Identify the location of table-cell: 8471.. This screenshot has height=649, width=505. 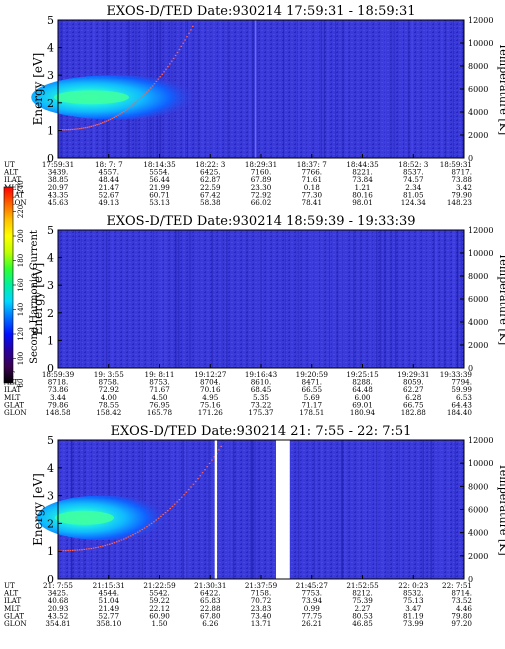
(312, 382).